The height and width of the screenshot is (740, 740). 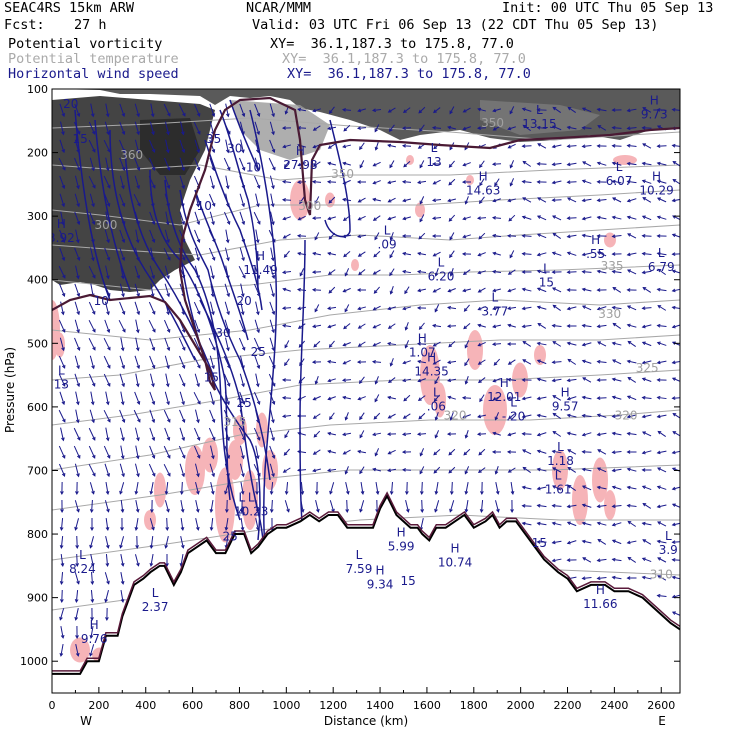 What do you see at coordinates (85, 44) in the screenshot?
I see `legend-pv-name: Potential vorticity` at bounding box center [85, 44].